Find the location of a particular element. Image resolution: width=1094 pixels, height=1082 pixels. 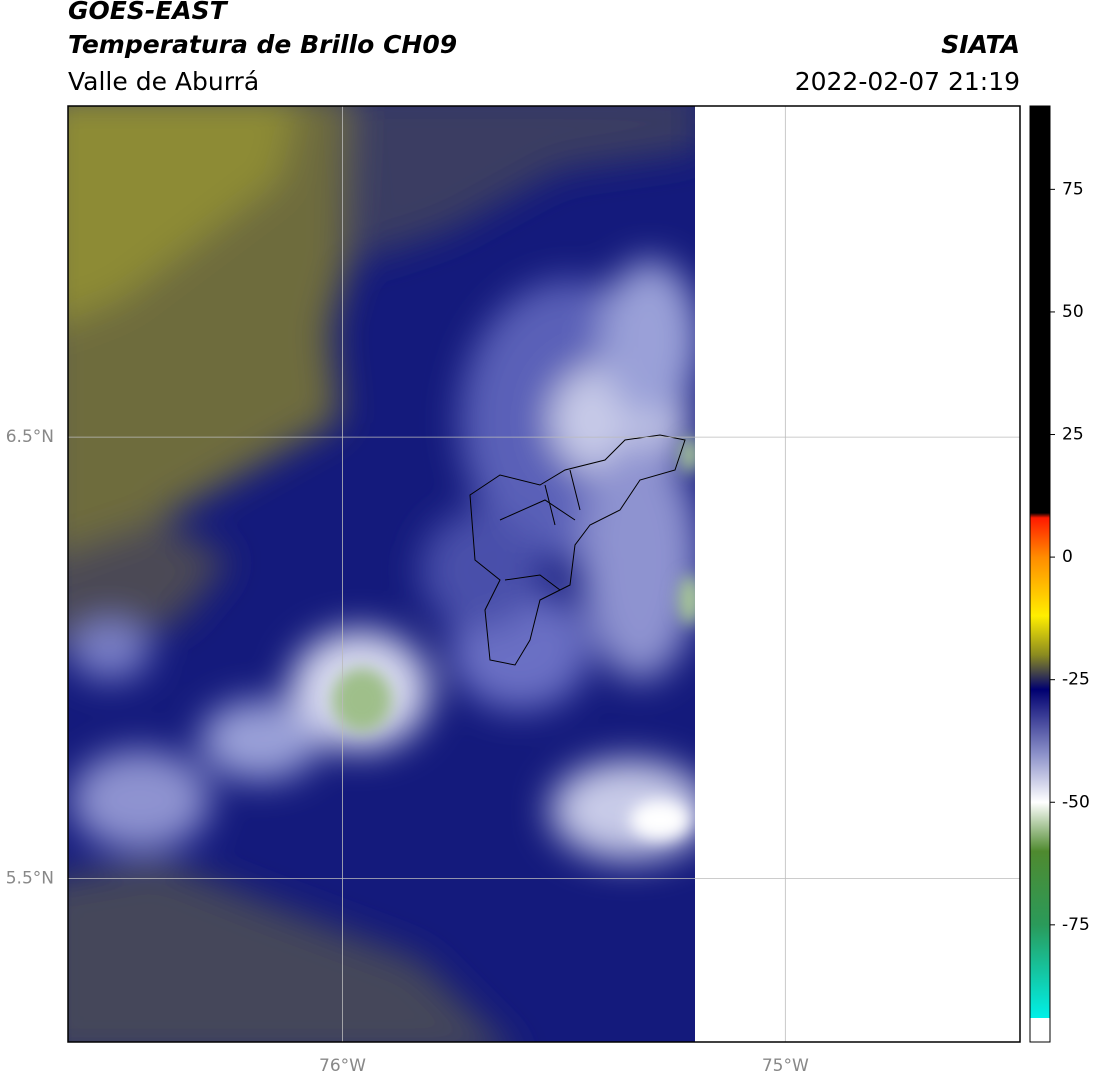

title: GOES-EAST is located at coordinates (148, 12).